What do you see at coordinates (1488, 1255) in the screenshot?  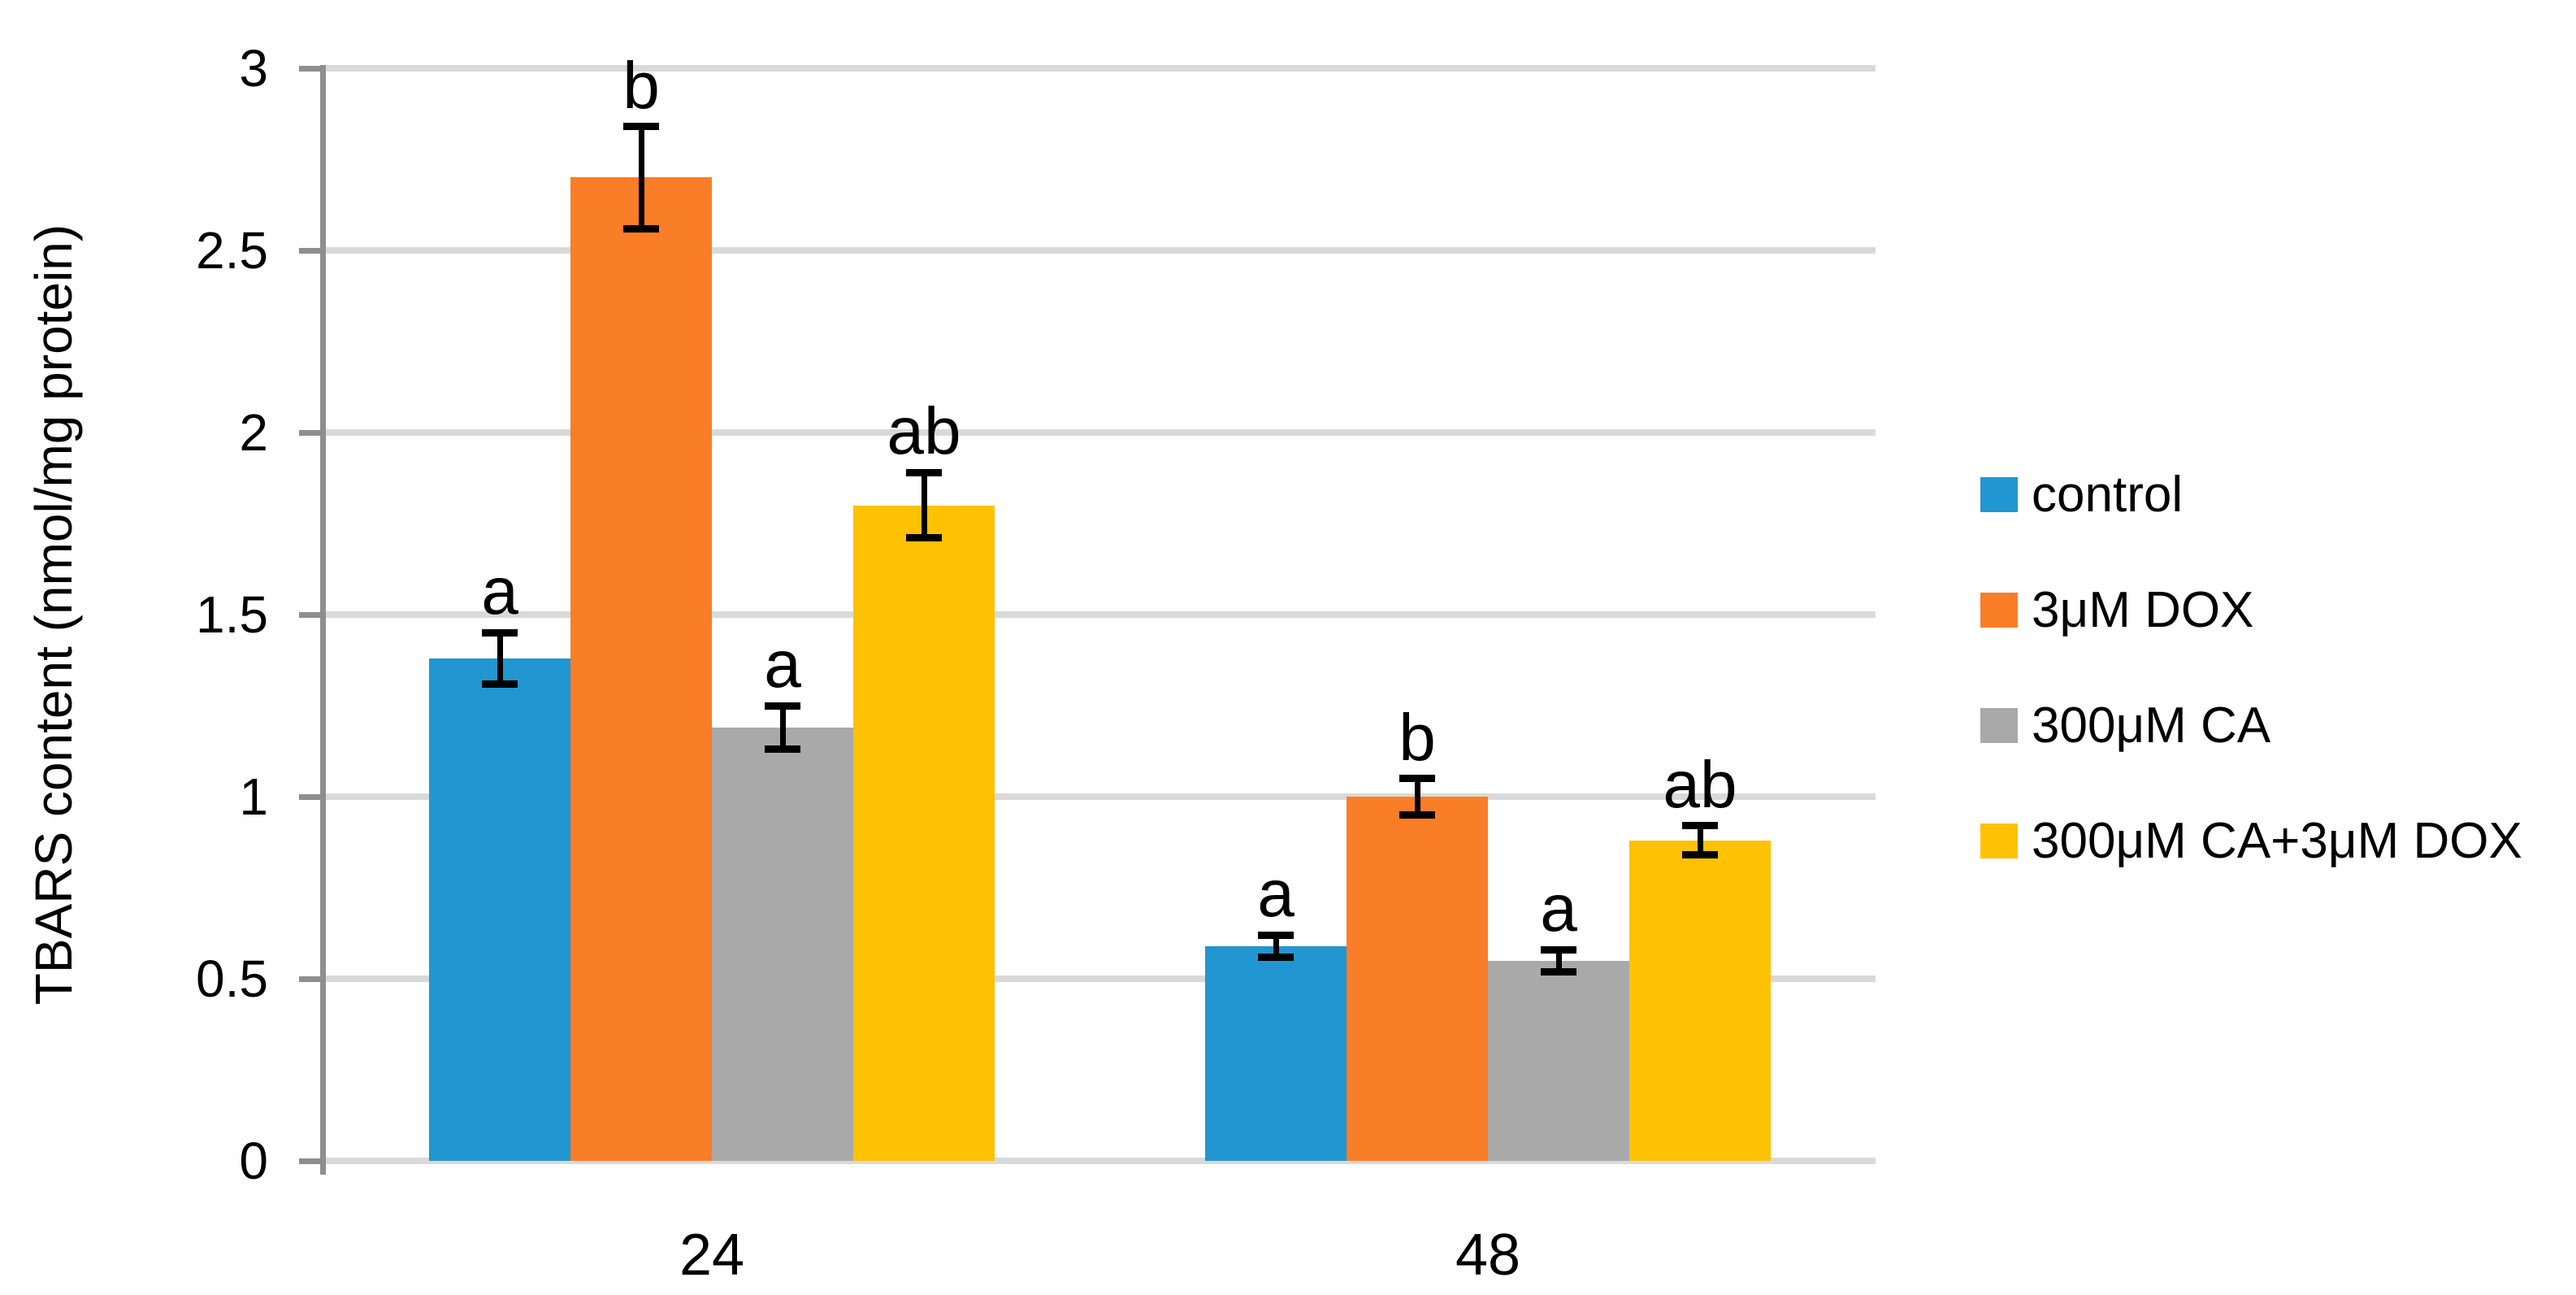 I see `x-axis-category-label: 48` at bounding box center [1488, 1255].